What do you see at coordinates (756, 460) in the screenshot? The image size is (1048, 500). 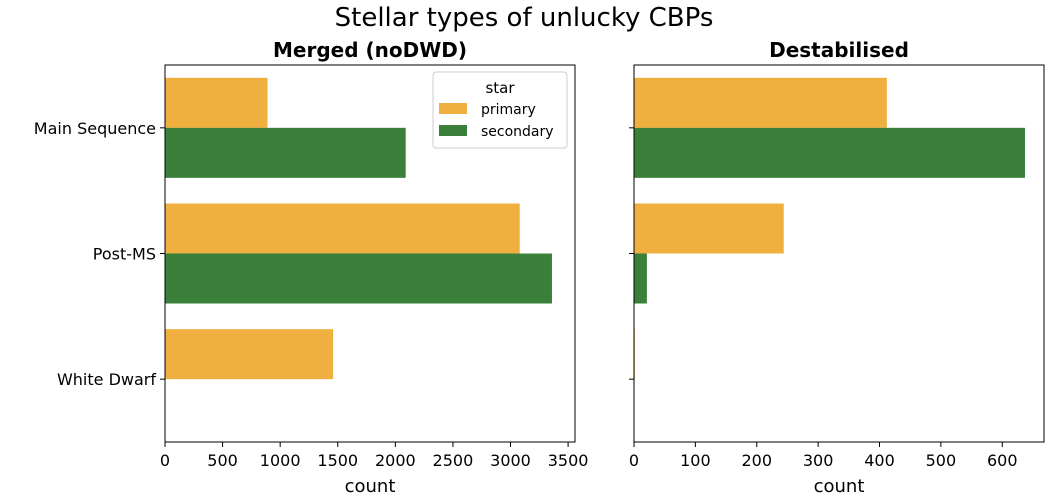 I see `x-tick-label: 200` at bounding box center [756, 460].